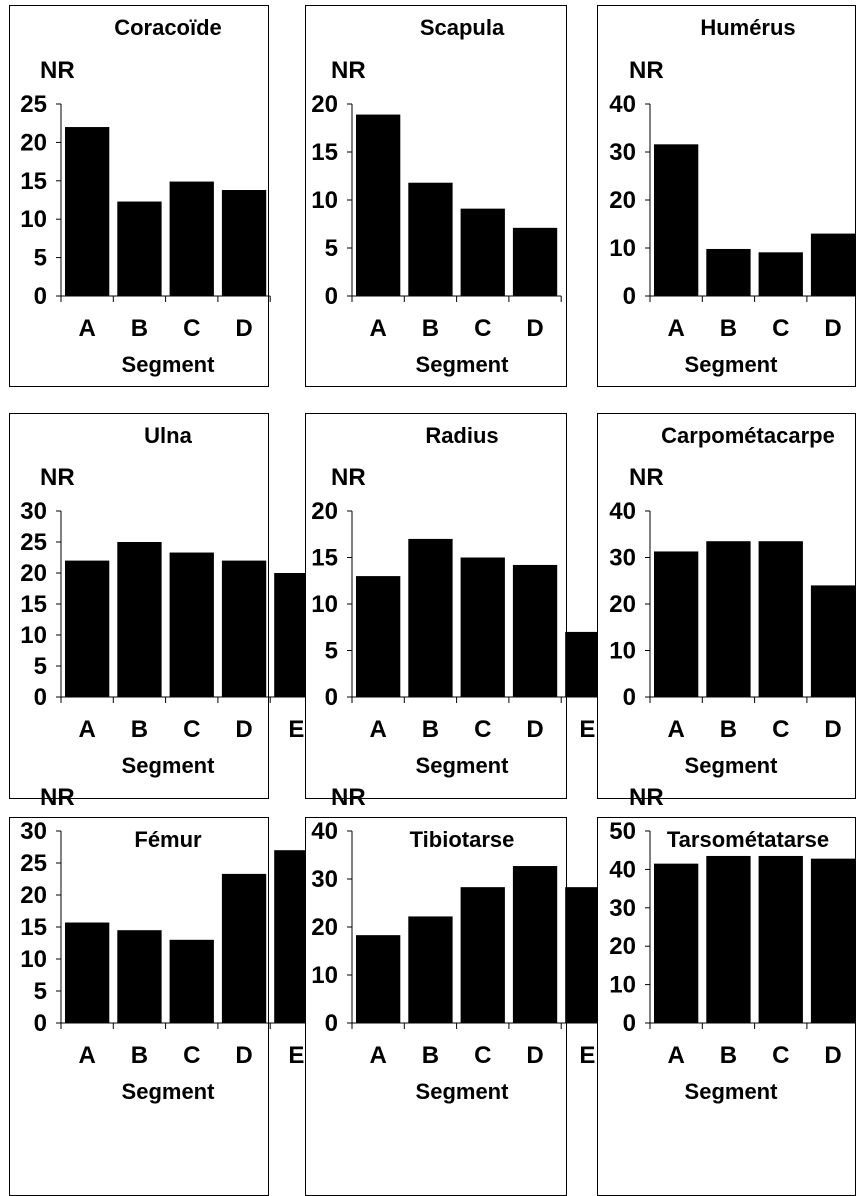 The image size is (856, 1196). What do you see at coordinates (622, 511) in the screenshot?
I see `y-tick-label: 40` at bounding box center [622, 511].